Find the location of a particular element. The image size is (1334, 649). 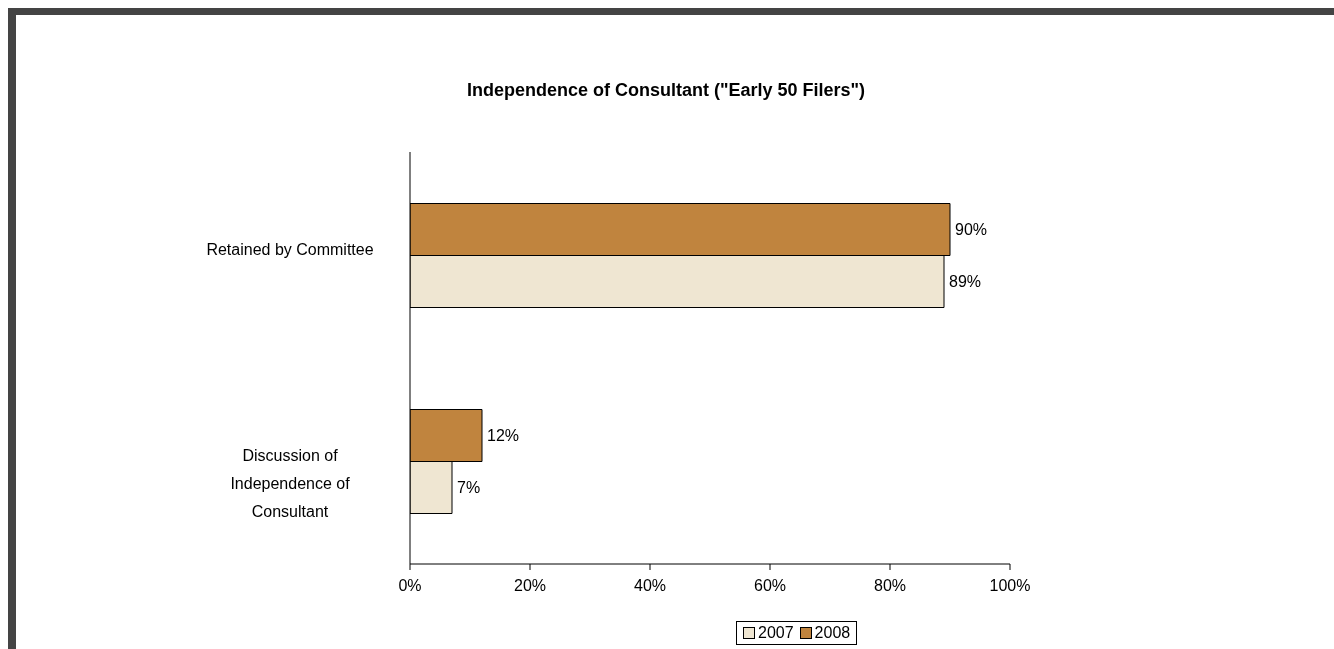

x-tick-label: 60% is located at coordinates (770, 586).